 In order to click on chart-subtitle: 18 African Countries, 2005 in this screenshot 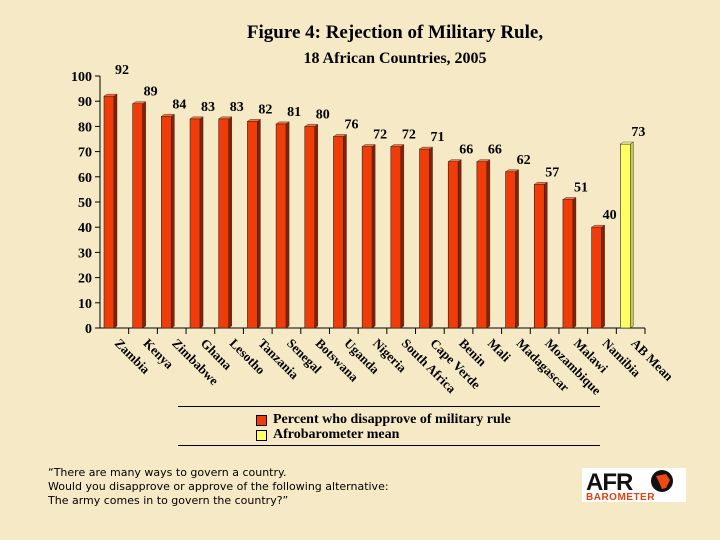, I will do `click(395, 58)`.